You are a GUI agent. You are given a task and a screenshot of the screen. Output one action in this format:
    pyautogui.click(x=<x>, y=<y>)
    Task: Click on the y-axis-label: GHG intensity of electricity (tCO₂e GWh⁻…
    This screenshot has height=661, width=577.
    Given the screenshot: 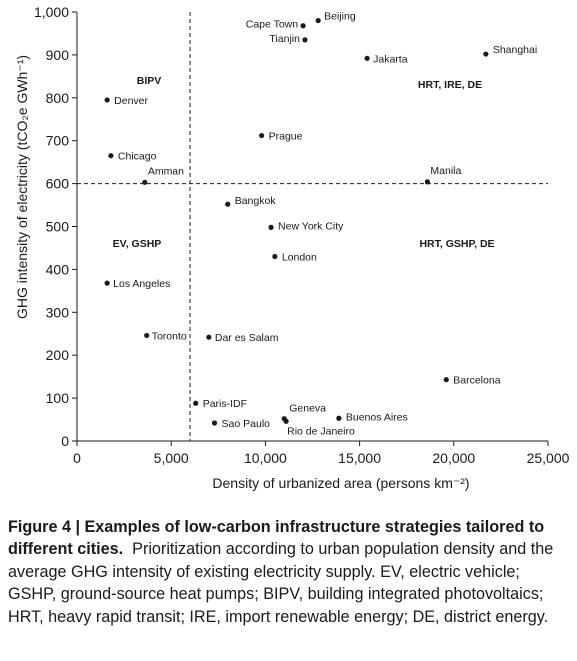 What is the action you would take?
    pyautogui.click(x=22, y=187)
    